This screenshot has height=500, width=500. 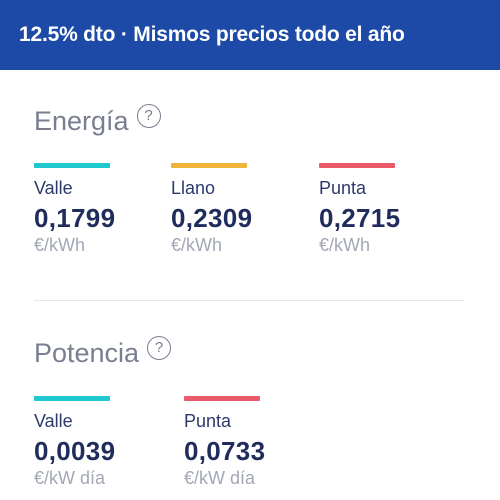 I want to click on energy-llano-color-bar, so click(x=209, y=165).